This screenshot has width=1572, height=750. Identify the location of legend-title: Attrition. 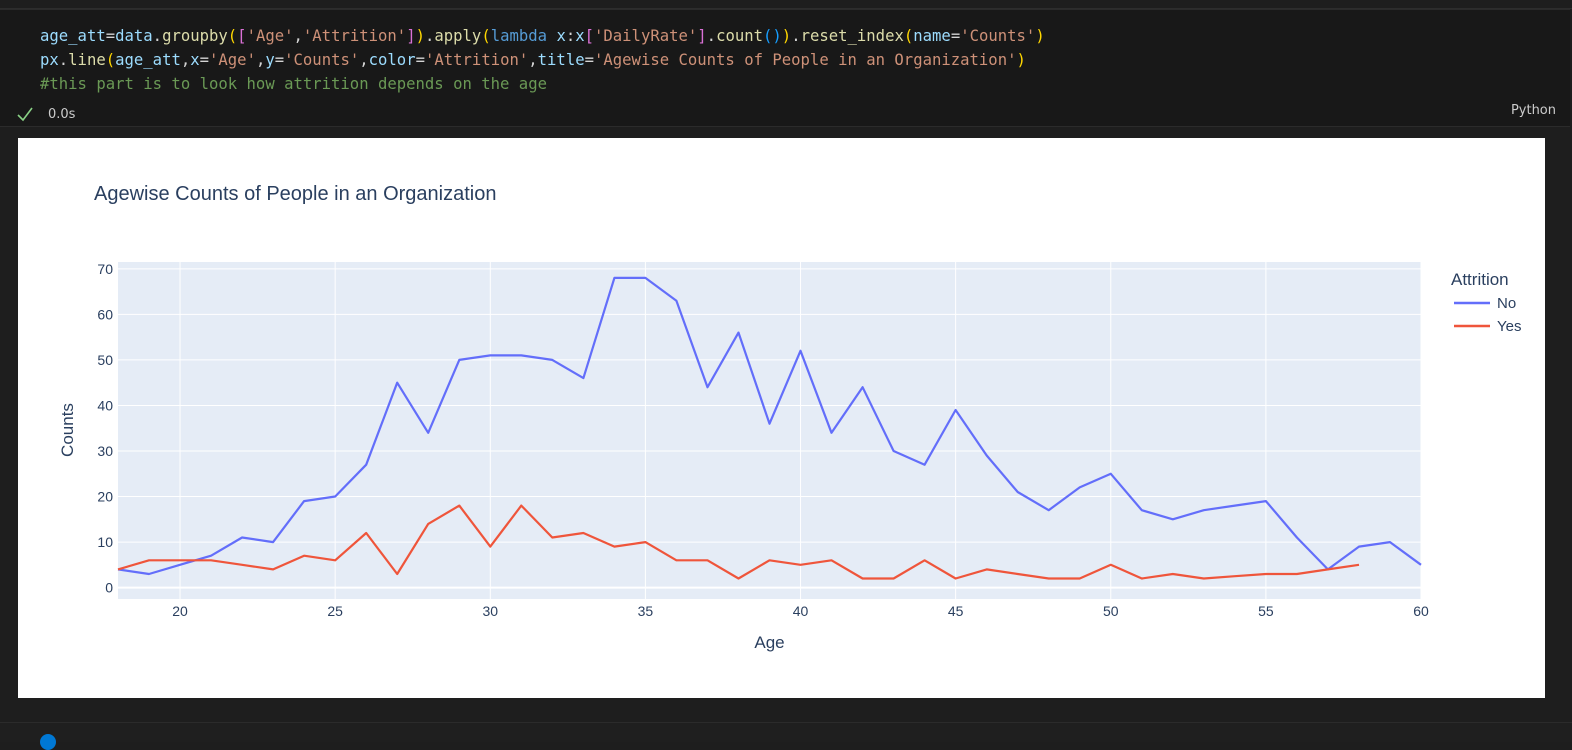
(1480, 279).